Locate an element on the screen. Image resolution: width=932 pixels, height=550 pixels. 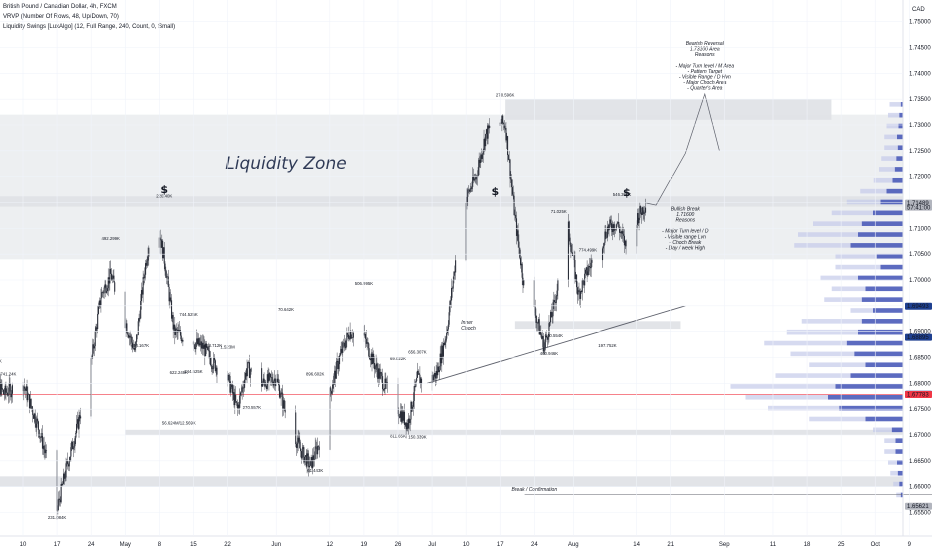
bearish-reversal-note: - Visible Range / D Hvn is located at coordinates (705, 78).